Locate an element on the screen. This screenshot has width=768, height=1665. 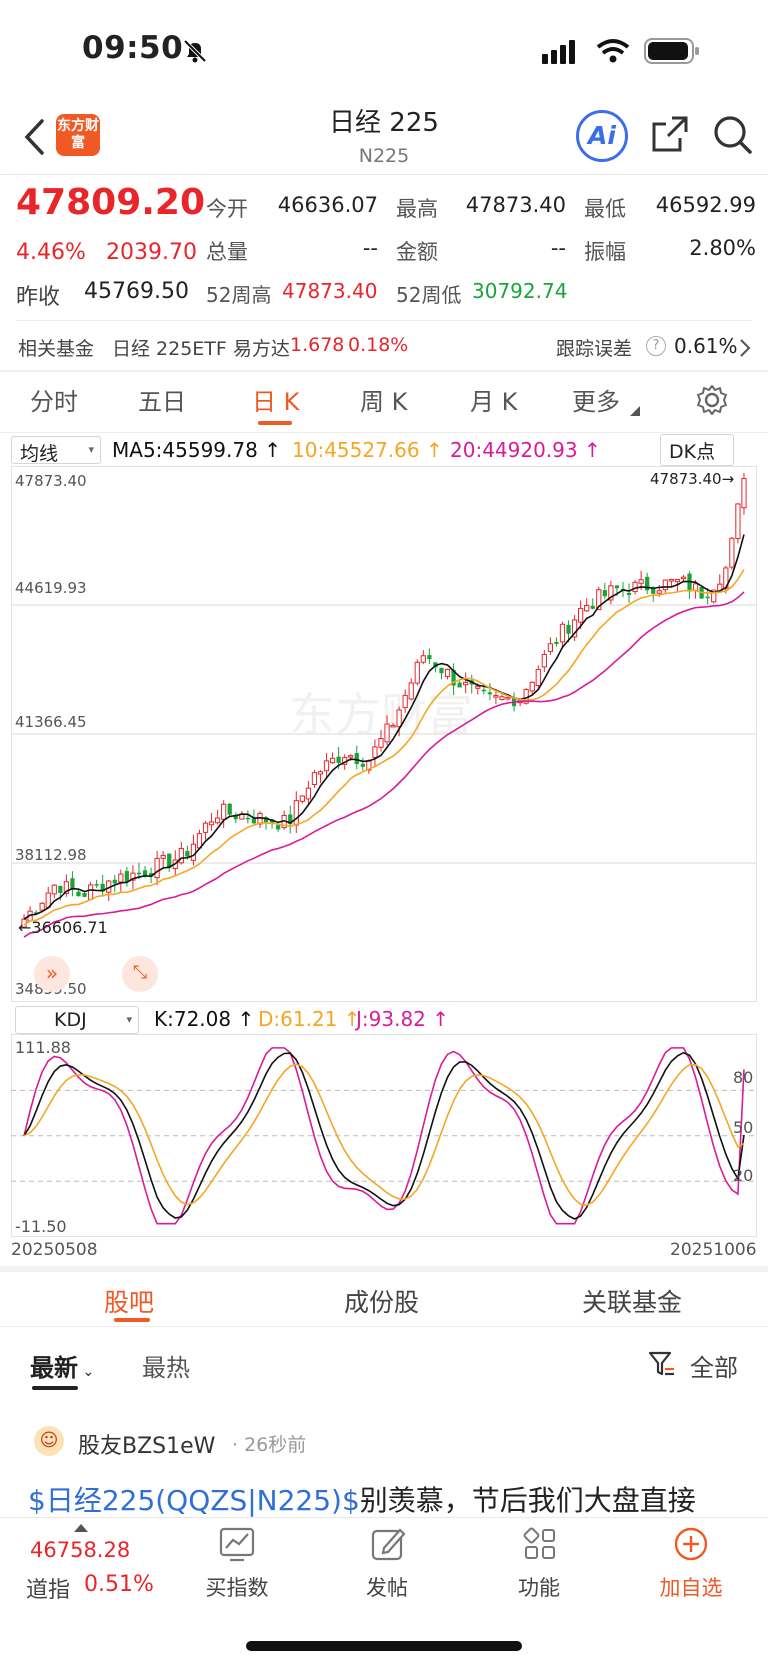
dk-point-button: DK点 is located at coordinates (697, 450).